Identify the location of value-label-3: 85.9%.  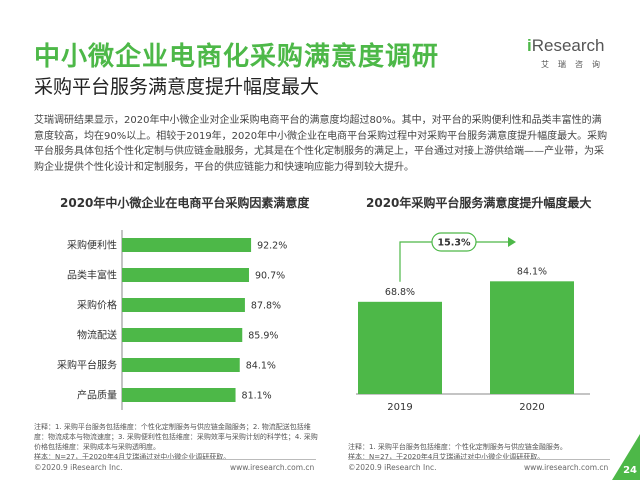
(263, 336).